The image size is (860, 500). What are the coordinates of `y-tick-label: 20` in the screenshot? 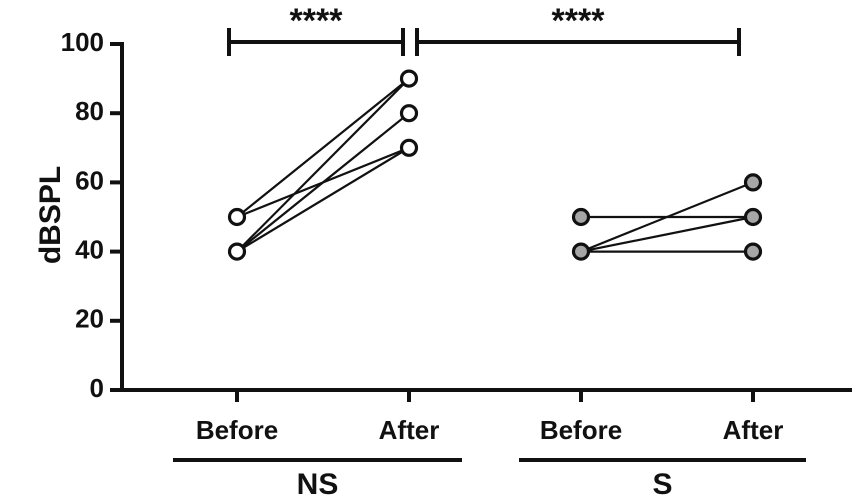 It's located at (89, 319).